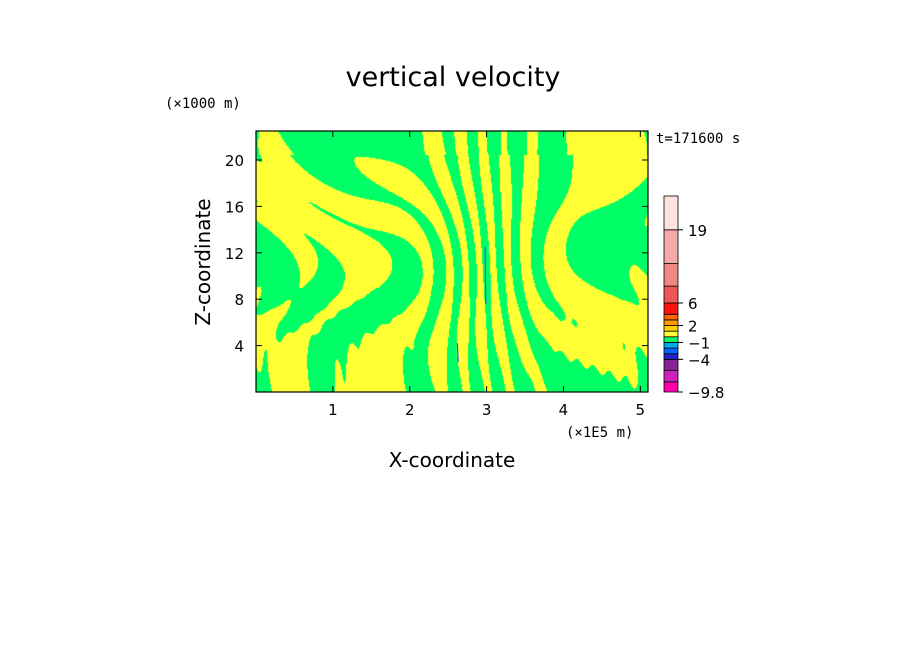 The image size is (904, 654). What do you see at coordinates (203, 104) in the screenshot?
I see `y-axis-unit: (×1000 m)` at bounding box center [203, 104].